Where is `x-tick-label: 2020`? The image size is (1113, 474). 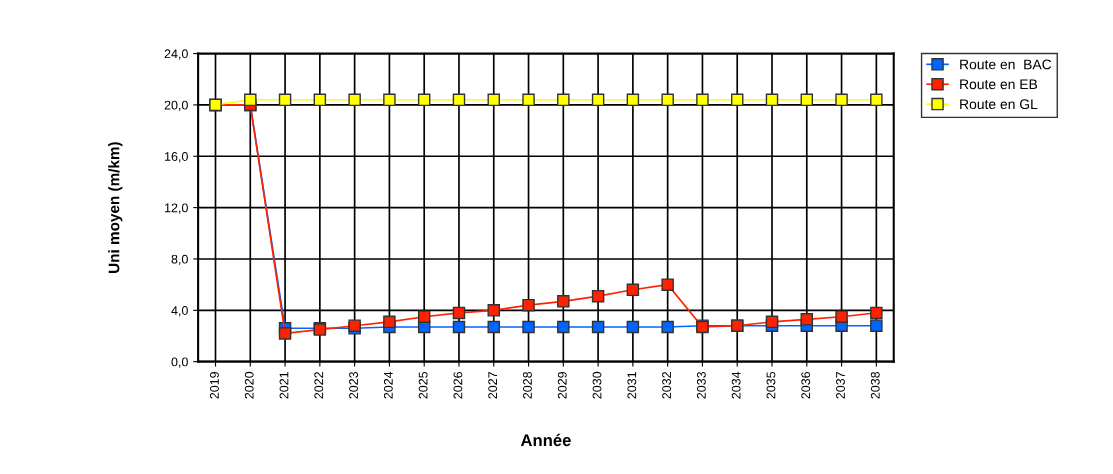
x-tick-label: 2020 is located at coordinates (249, 385).